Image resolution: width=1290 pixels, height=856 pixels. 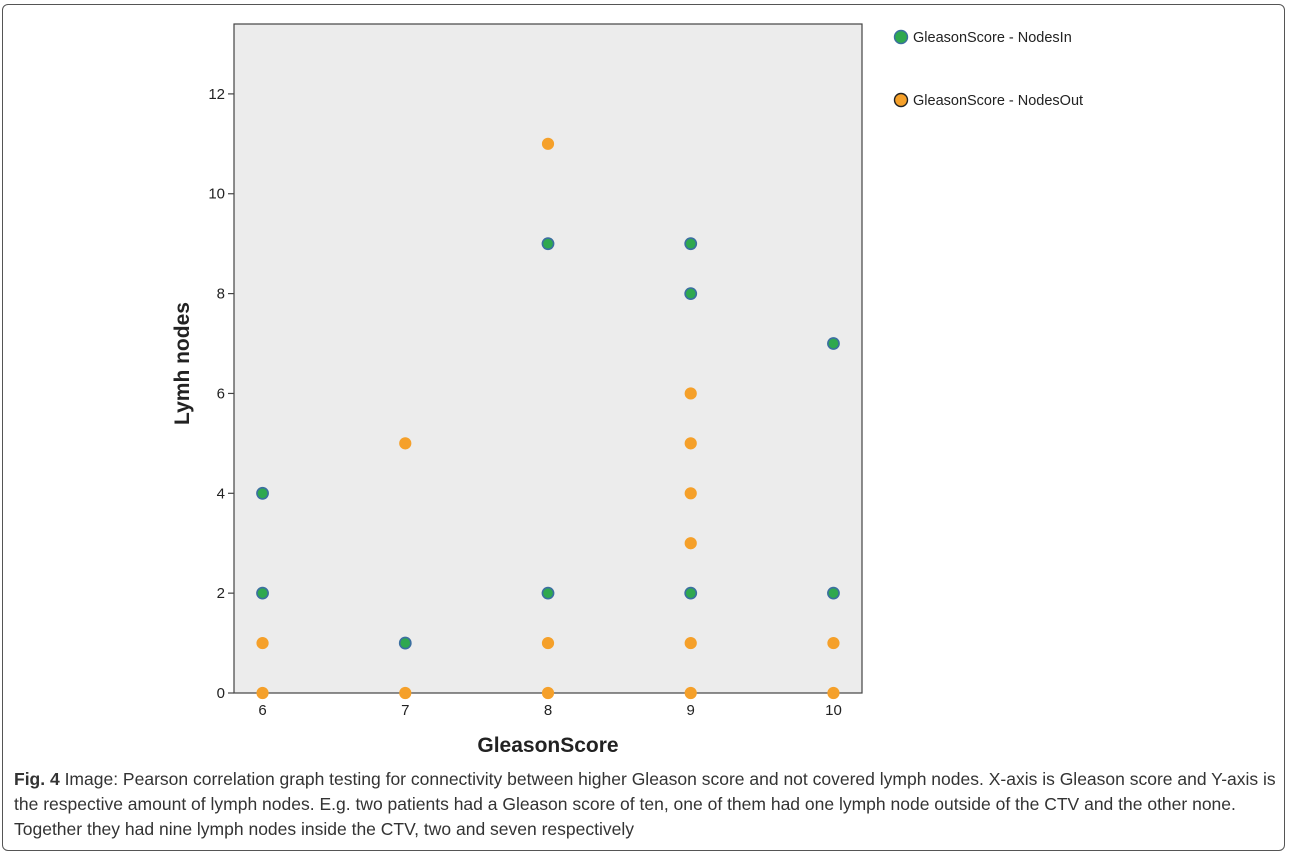 What do you see at coordinates (547, 745) in the screenshot?
I see `x-axis-label: GleasonScore` at bounding box center [547, 745].